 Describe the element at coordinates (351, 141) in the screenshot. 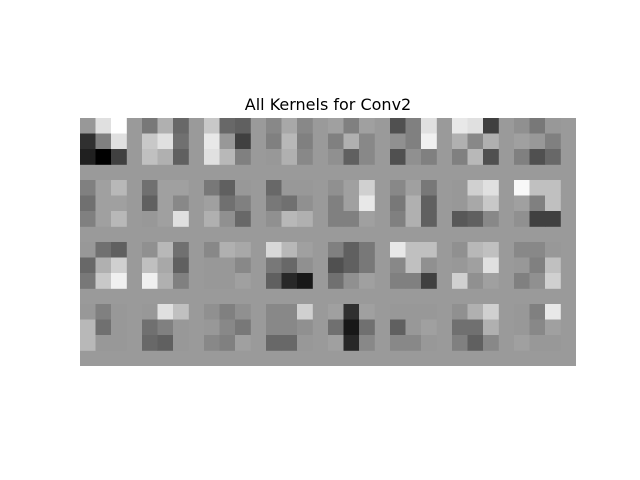

I see `kernel-r1-c5` at that location.